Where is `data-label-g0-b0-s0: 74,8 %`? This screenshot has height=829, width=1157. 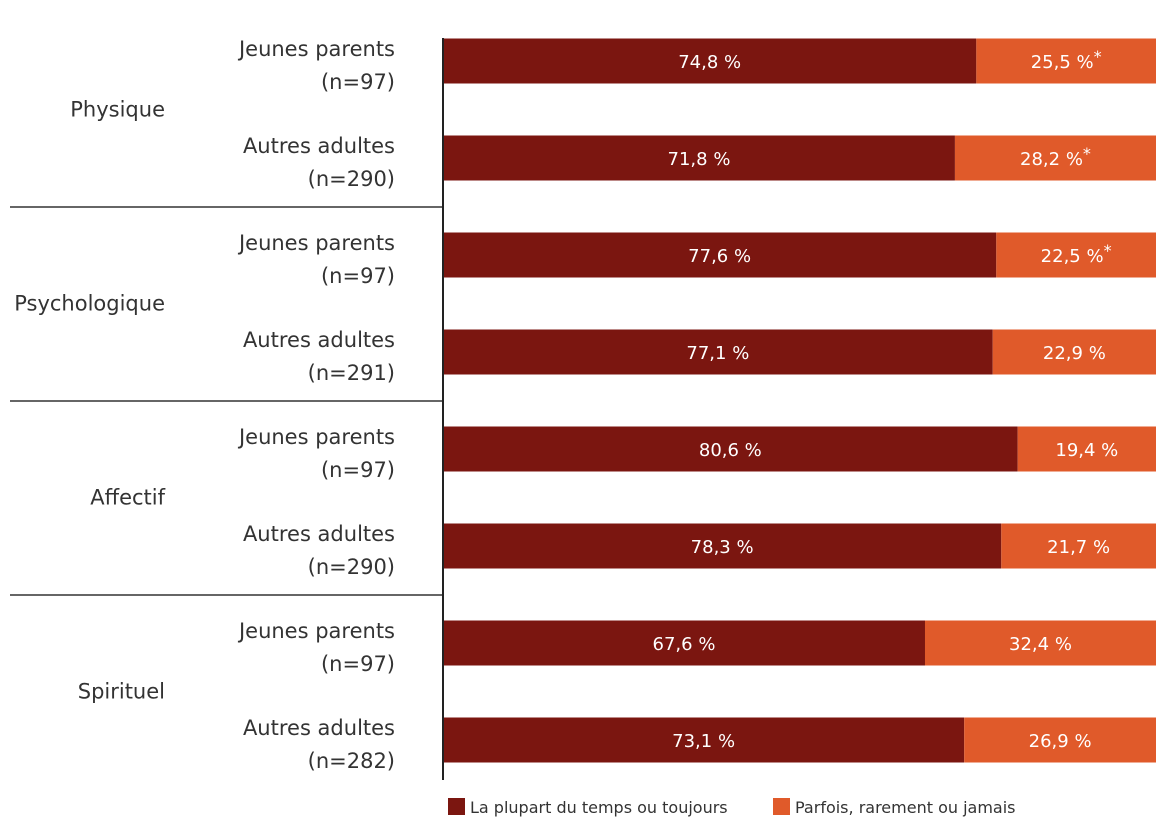 data-label-g0-b0-s0: 74,8 % is located at coordinates (709, 62).